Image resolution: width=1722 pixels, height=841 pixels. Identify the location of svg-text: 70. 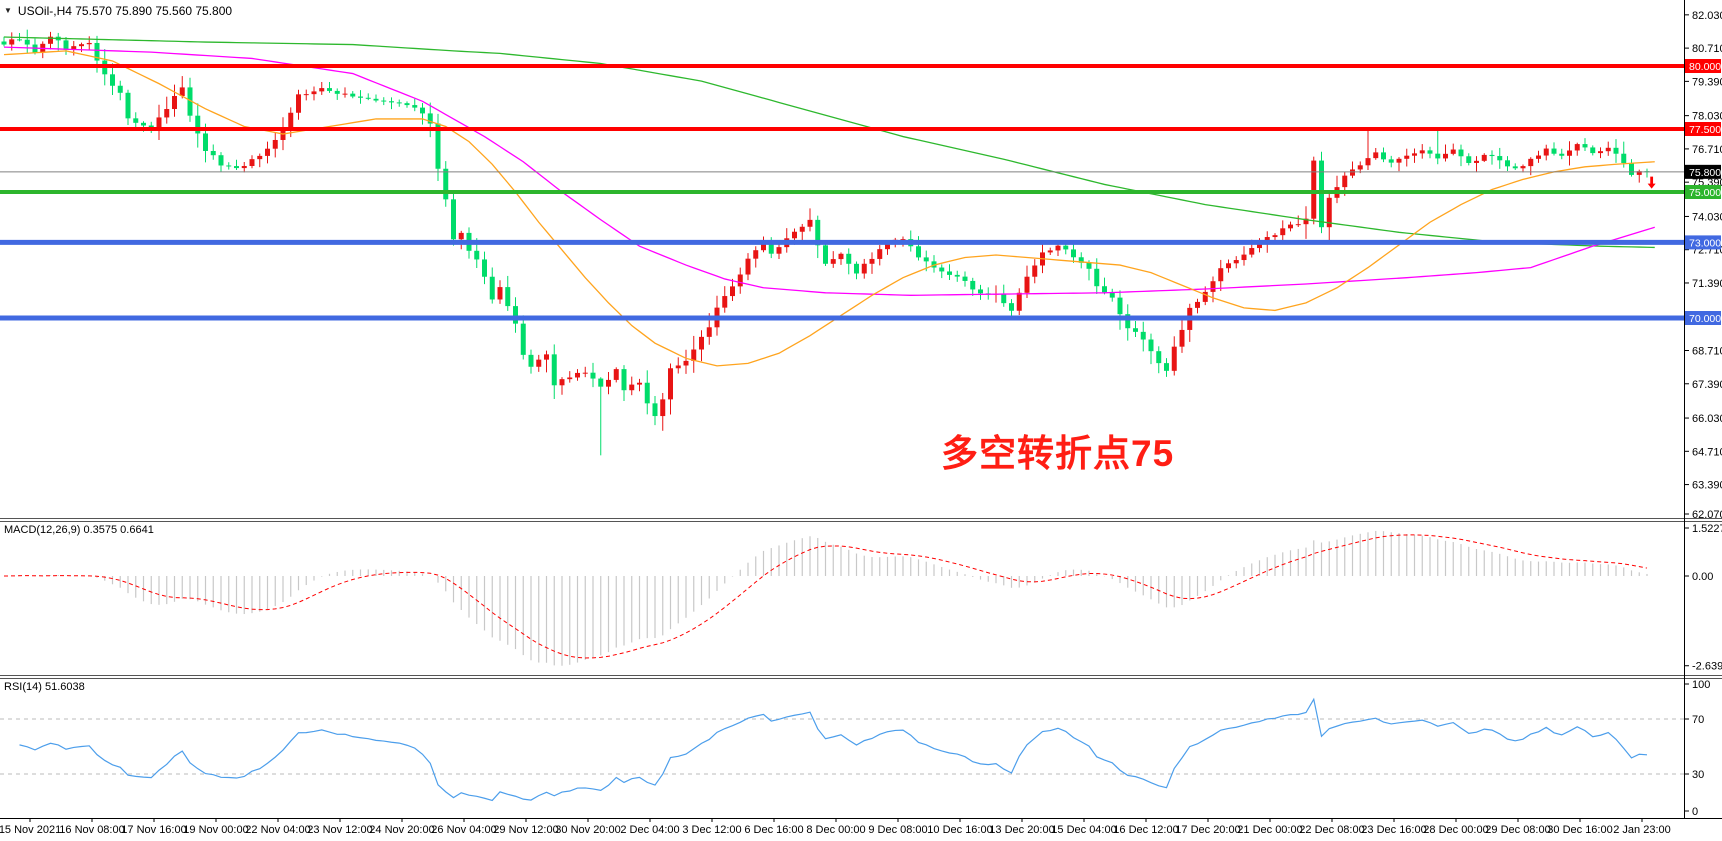
(1698, 720).